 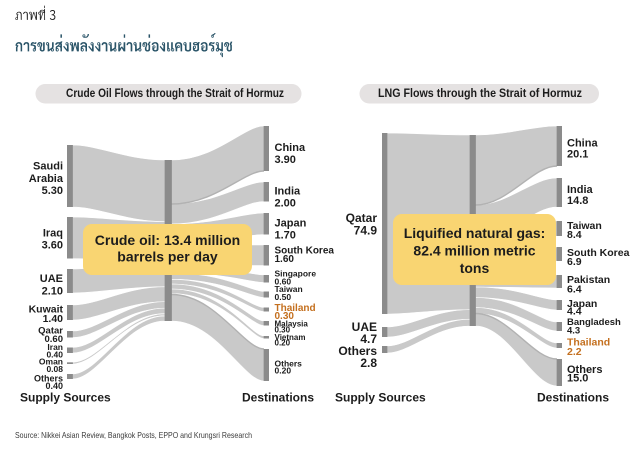 What do you see at coordinates (167, 257) in the screenshot?
I see `svg-text: barrels per day` at bounding box center [167, 257].